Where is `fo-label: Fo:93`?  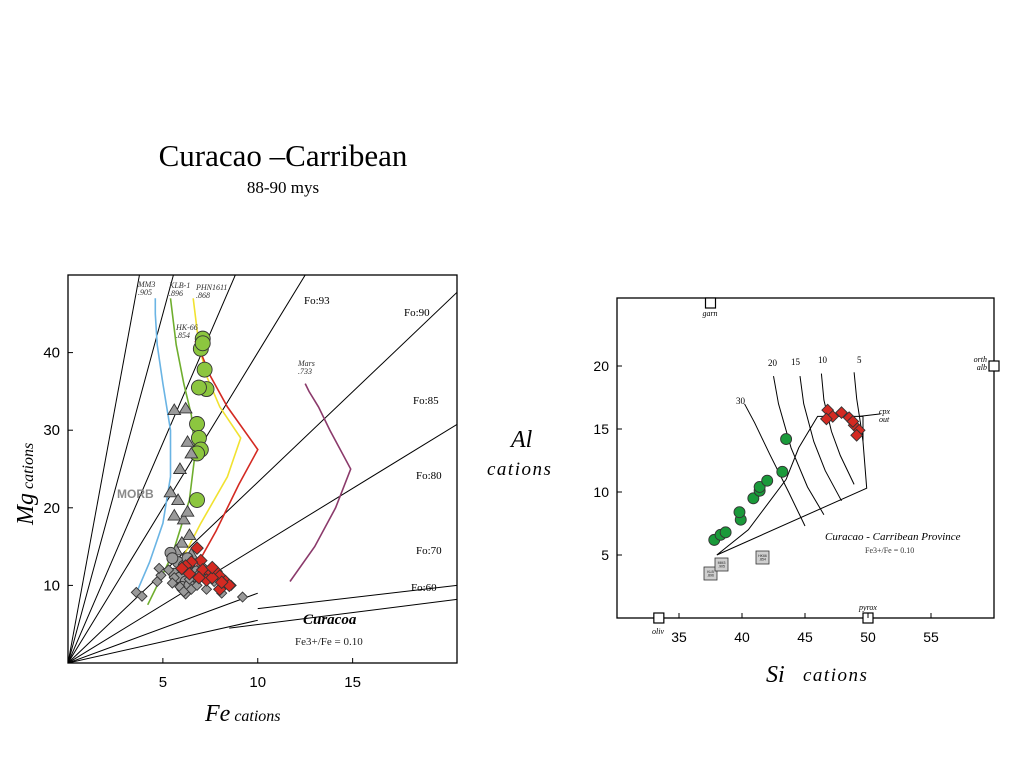 fo-label: Fo:93 is located at coordinates (317, 301).